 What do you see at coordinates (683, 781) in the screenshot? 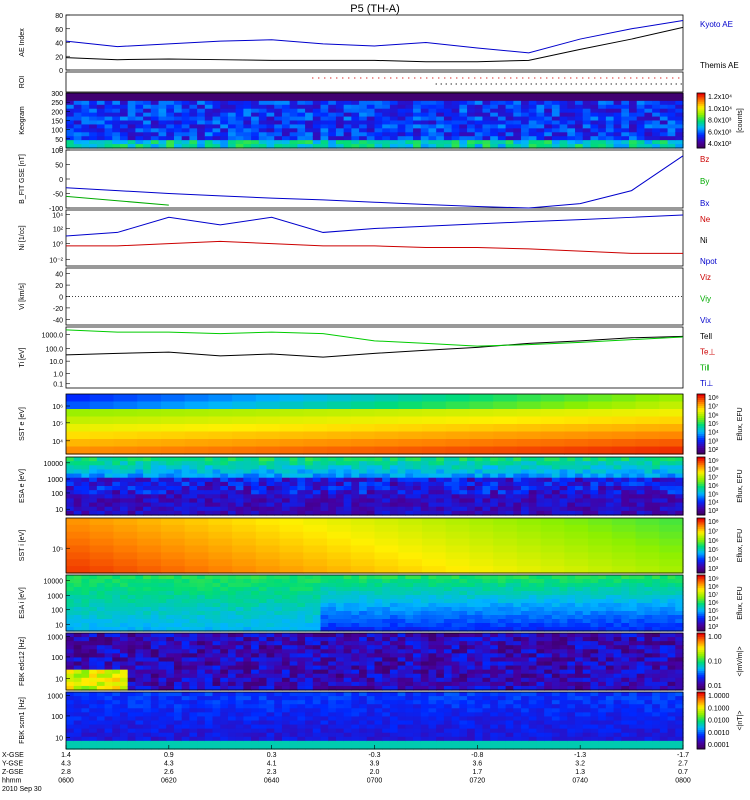
I see `x-axis-value: 0800` at bounding box center [683, 781].